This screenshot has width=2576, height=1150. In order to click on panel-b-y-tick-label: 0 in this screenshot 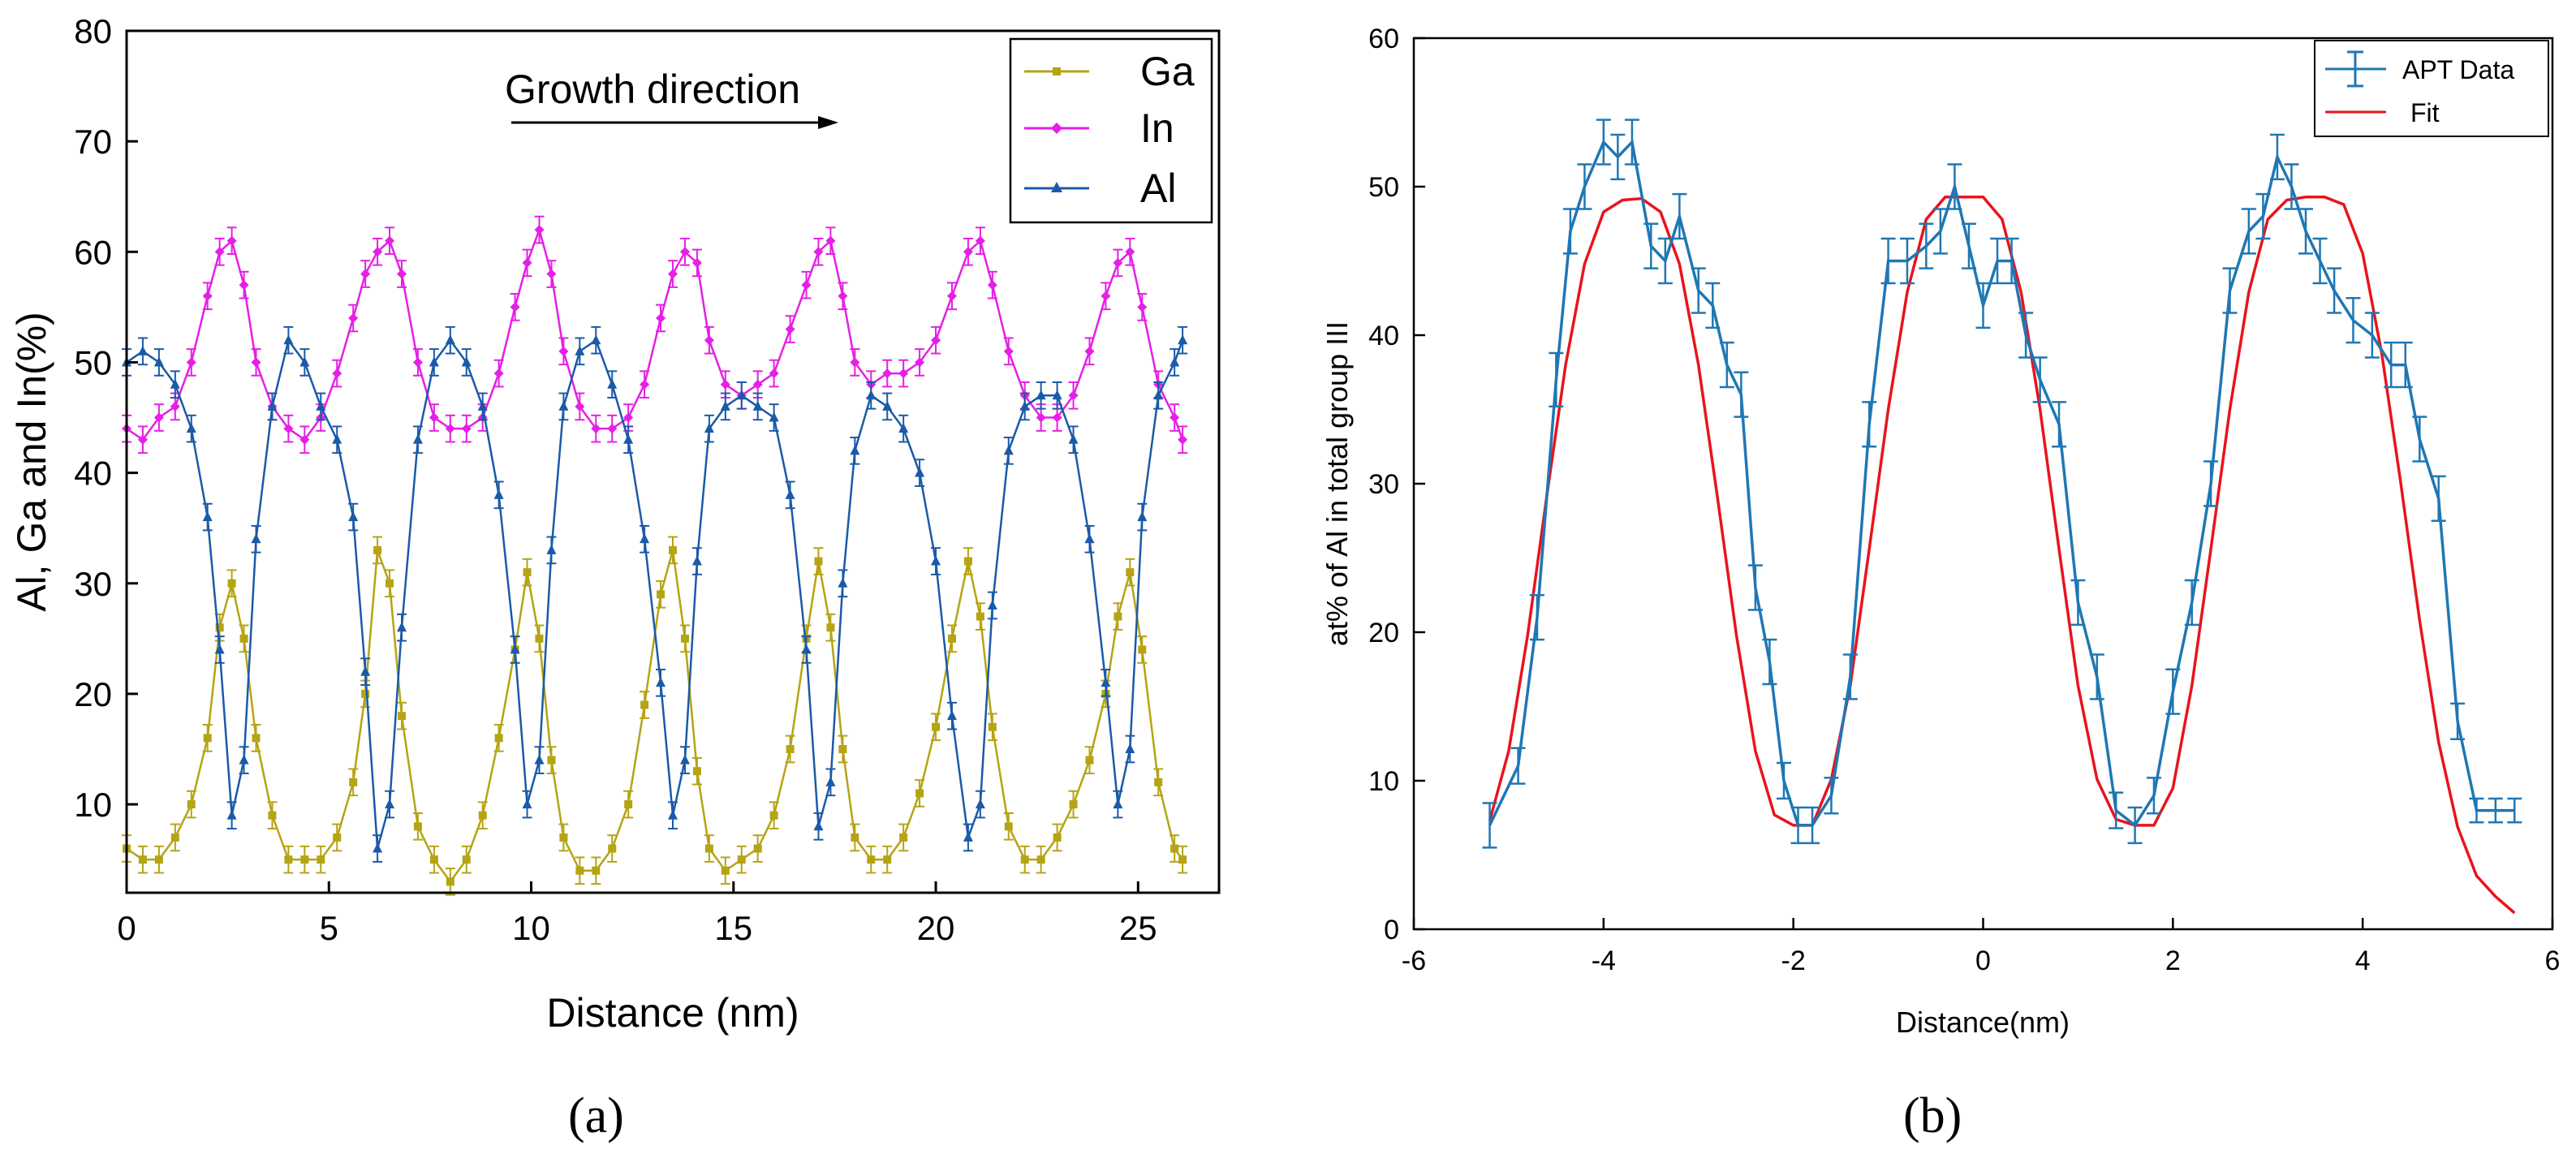, I will do `click(1392, 930)`.